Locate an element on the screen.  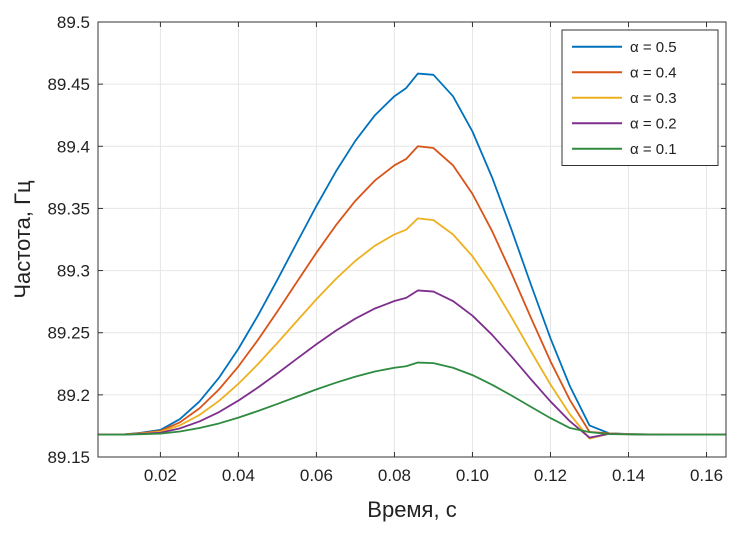
x-tick-label: 0.02 is located at coordinates (160, 475).